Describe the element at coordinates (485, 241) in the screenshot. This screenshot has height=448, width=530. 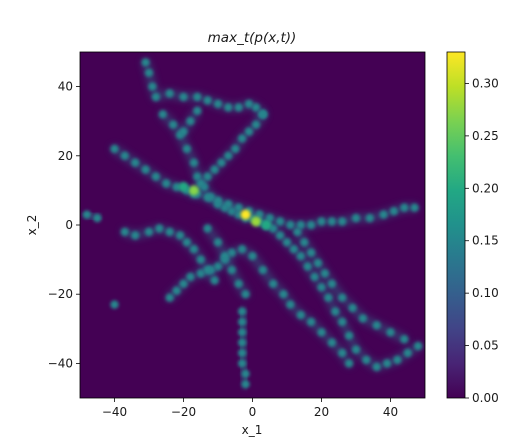
I see `colorbar-tick-label: 0.15` at that location.